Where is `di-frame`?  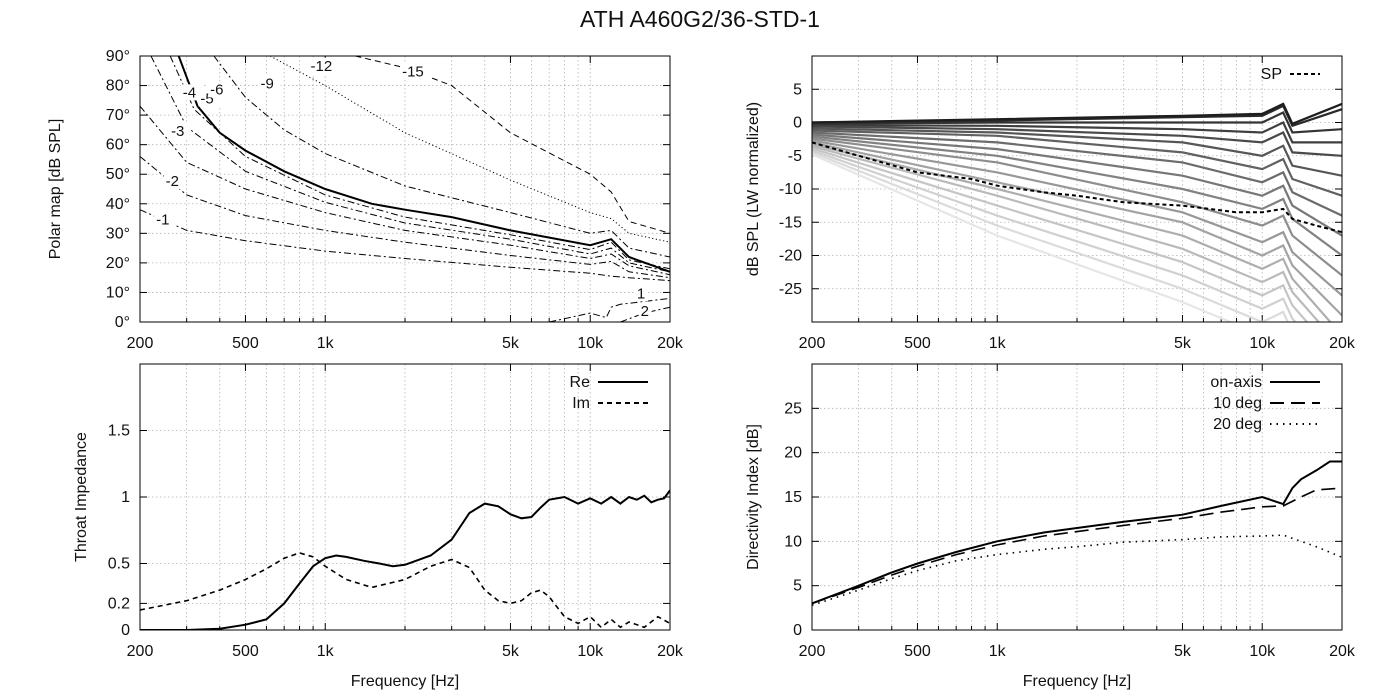 di-frame is located at coordinates (1077, 497).